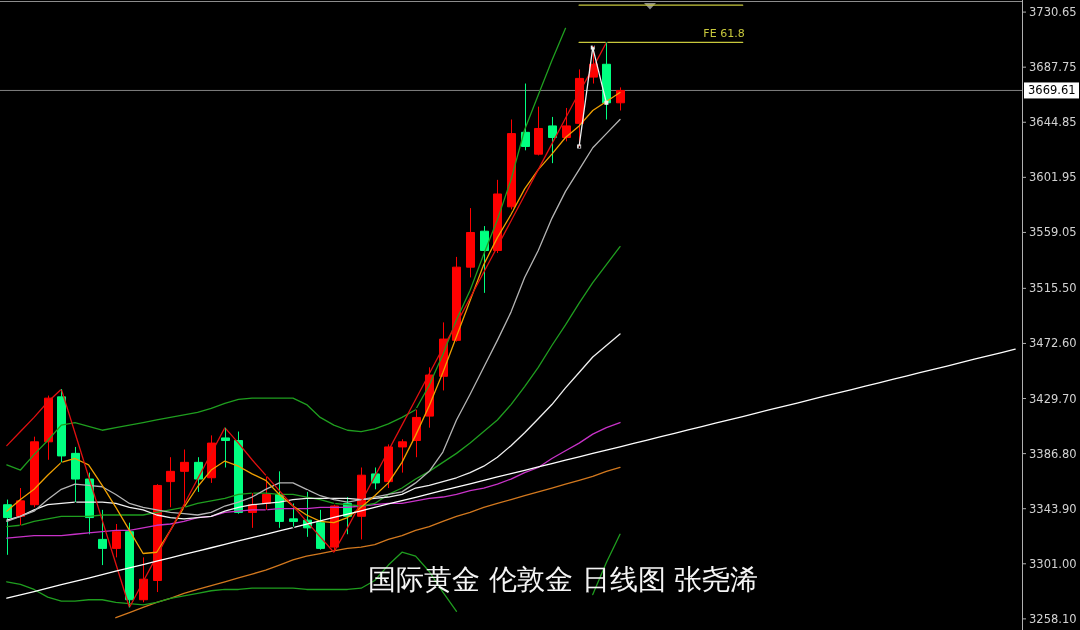 This screenshot has height=630, width=1080. What do you see at coordinates (1053, 563) in the screenshot?
I see `y-tick-label: 3301.00` at bounding box center [1053, 563].